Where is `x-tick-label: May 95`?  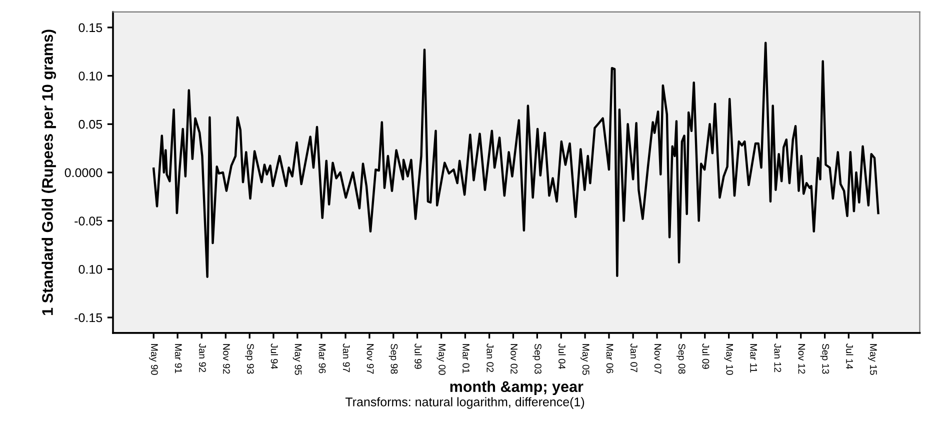 x-tick-label: May 95 is located at coordinates (297, 359).